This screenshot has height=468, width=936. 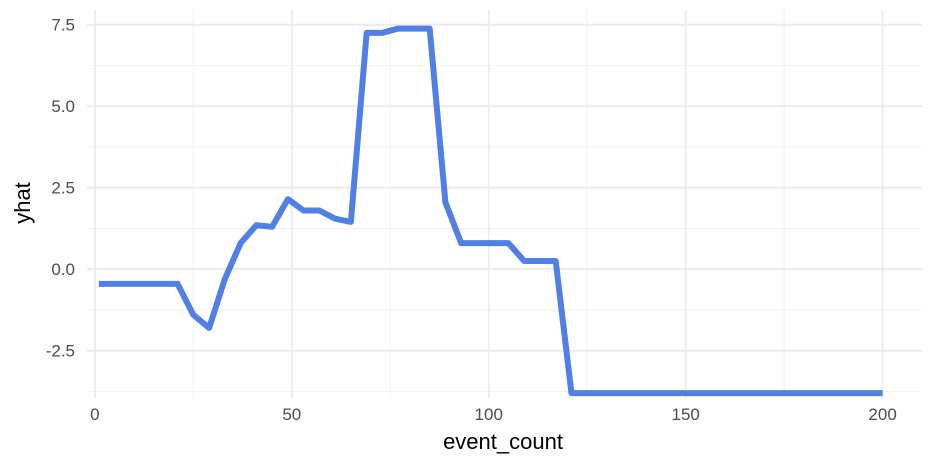 I want to click on y-tick-label: 2.5, so click(x=63, y=188).